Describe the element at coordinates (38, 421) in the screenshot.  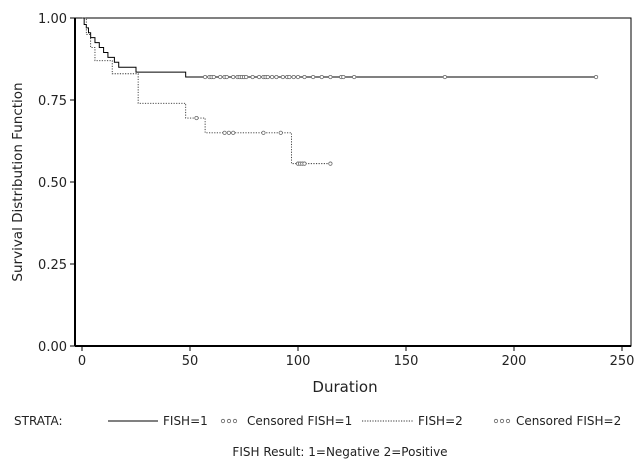
I see `legend-title: STRATA:` at that location.